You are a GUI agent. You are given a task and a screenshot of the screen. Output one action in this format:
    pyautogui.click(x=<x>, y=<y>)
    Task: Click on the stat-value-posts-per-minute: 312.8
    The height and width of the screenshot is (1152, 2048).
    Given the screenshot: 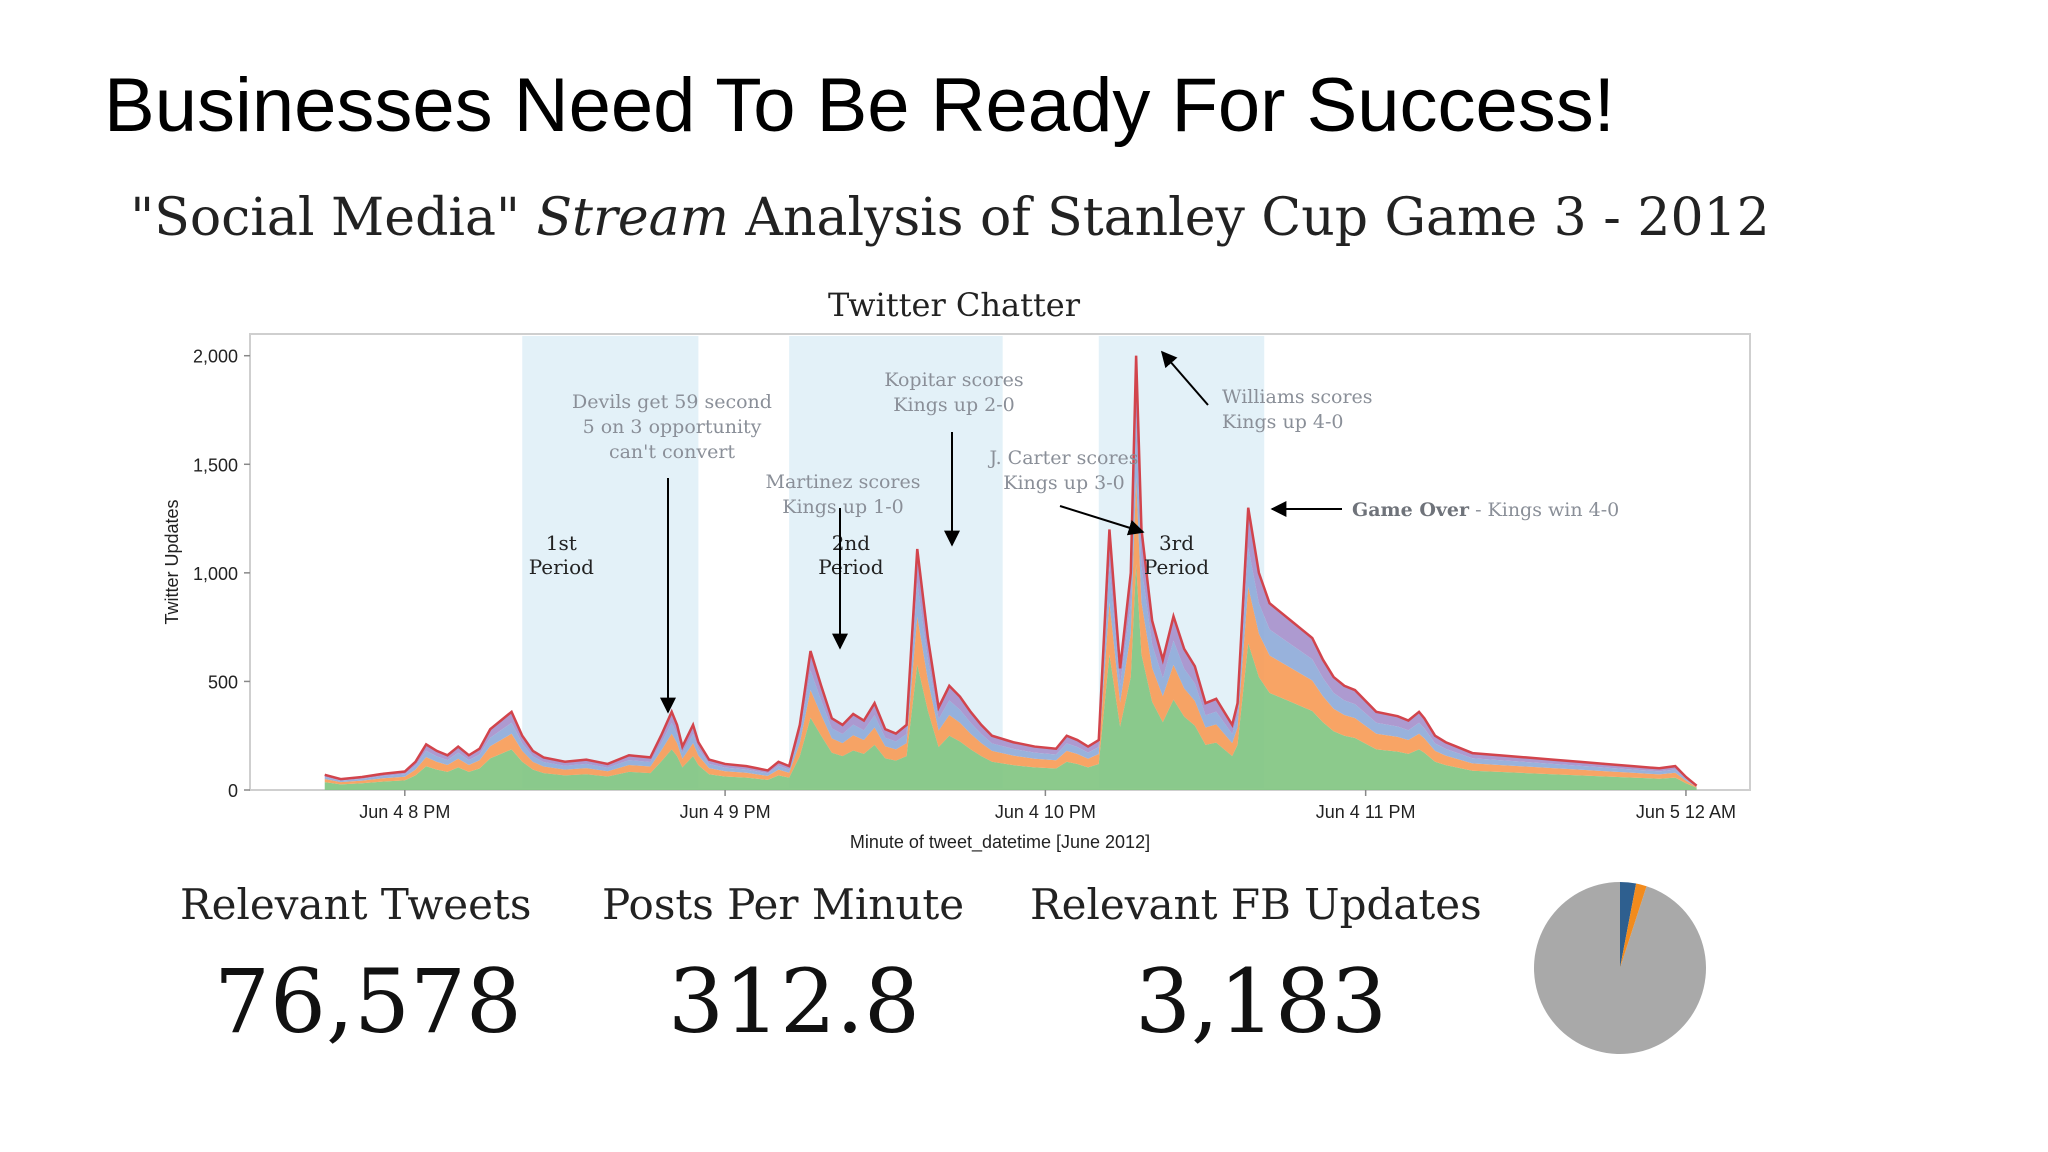 What is the action you would take?
    pyautogui.click(x=794, y=1001)
    